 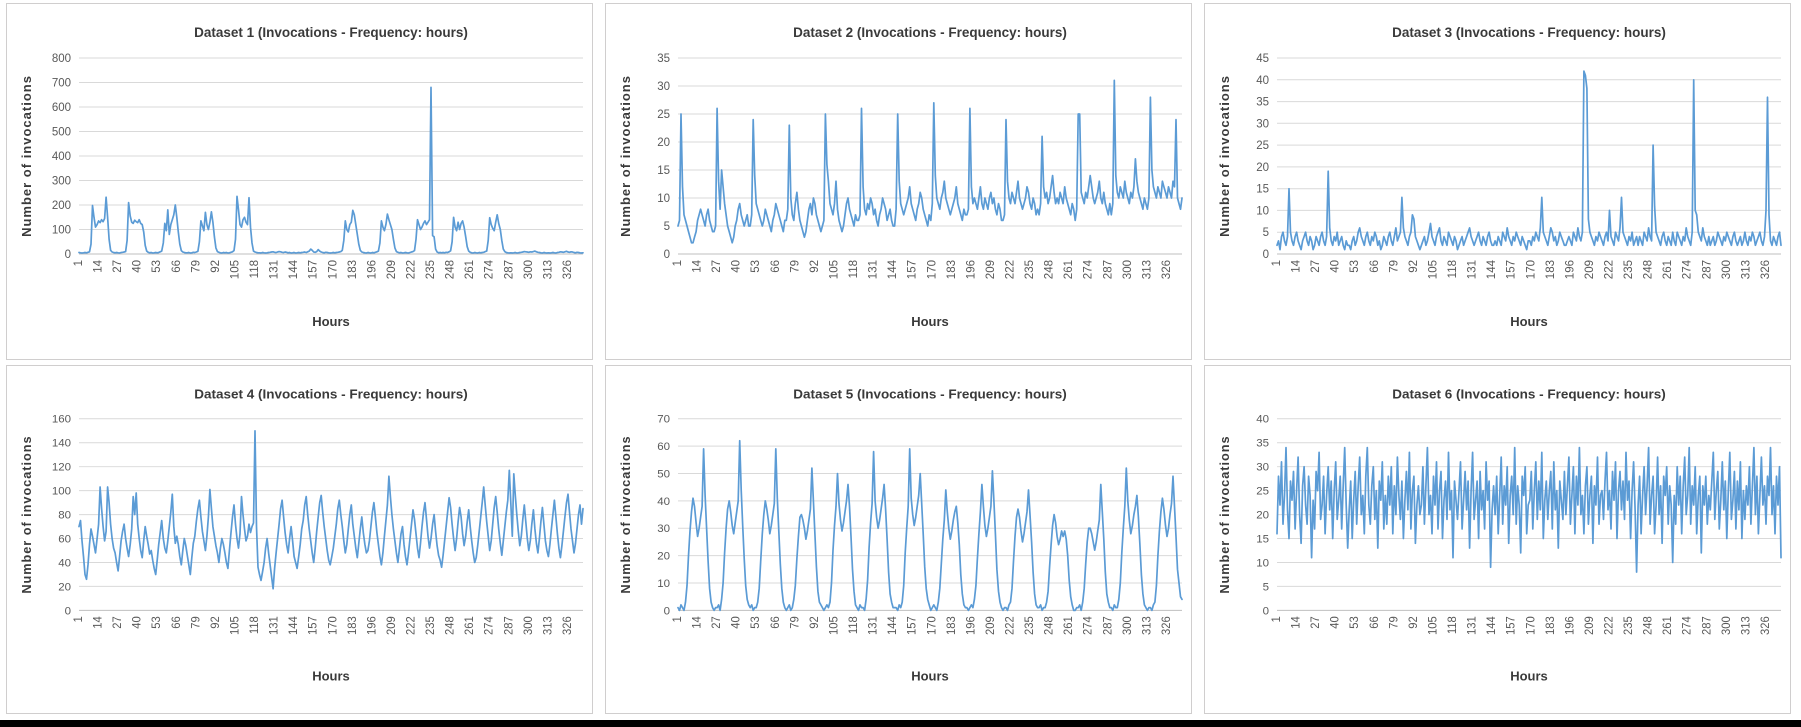 What do you see at coordinates (61, 420) in the screenshot?
I see `y-tick-label: 160` at bounding box center [61, 420].